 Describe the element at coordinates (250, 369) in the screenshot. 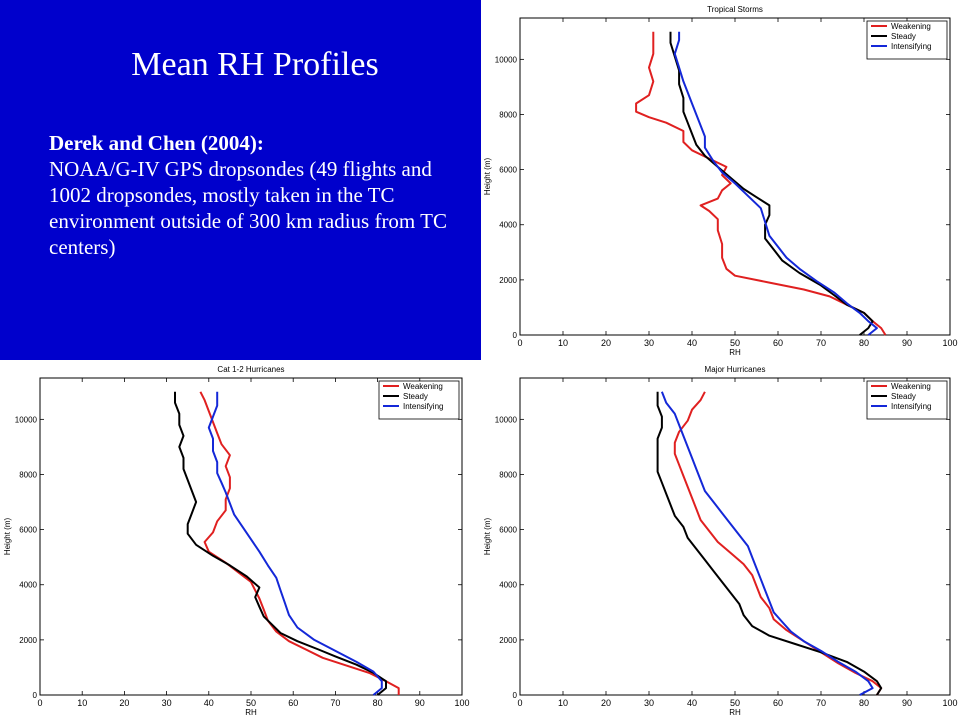

I see `chart-title: Cat 1-2 Hurricanes` at that location.